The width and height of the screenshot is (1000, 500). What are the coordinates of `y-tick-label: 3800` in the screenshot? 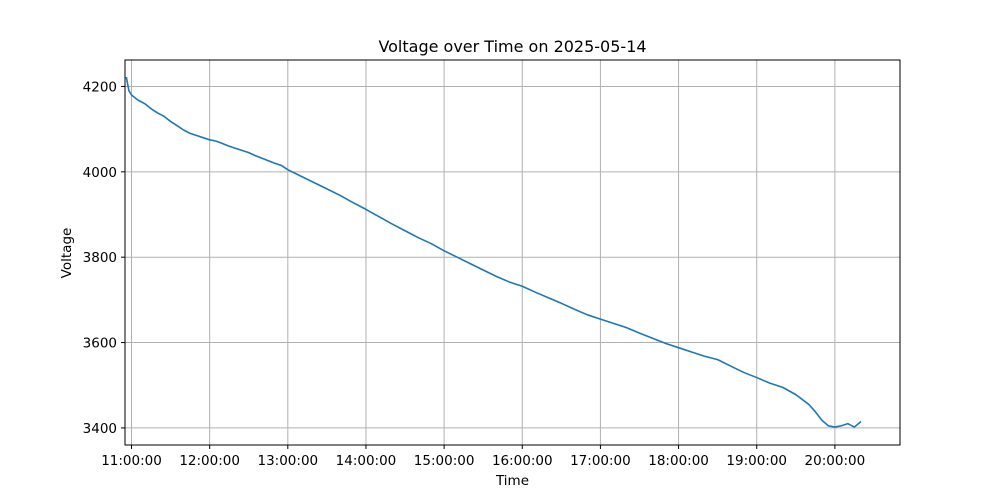 It's located at (100, 258).